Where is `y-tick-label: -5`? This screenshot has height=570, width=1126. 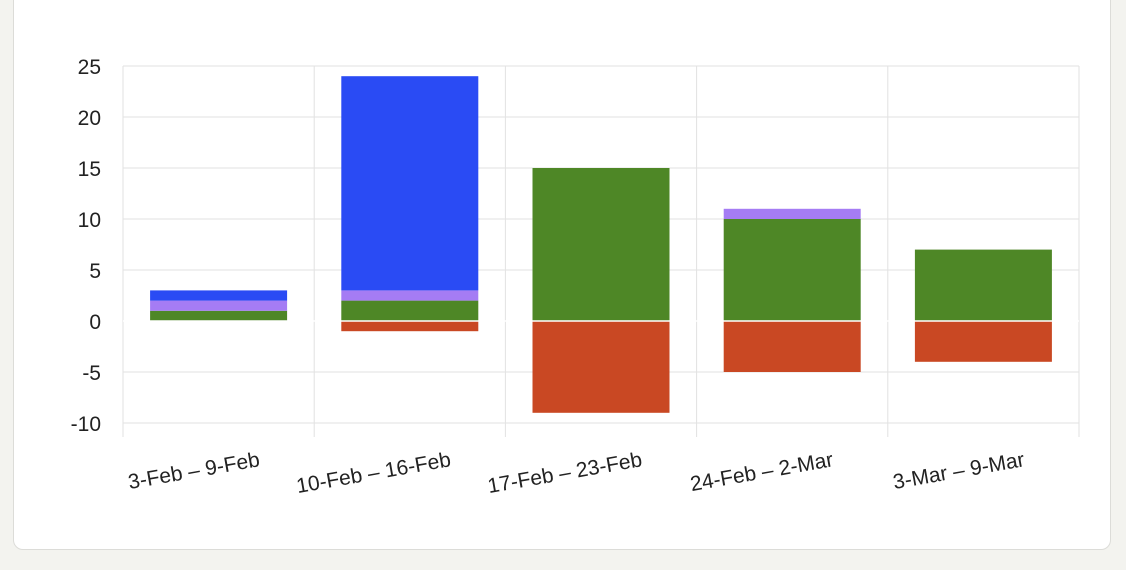
y-tick-label: -5 is located at coordinates (91, 373).